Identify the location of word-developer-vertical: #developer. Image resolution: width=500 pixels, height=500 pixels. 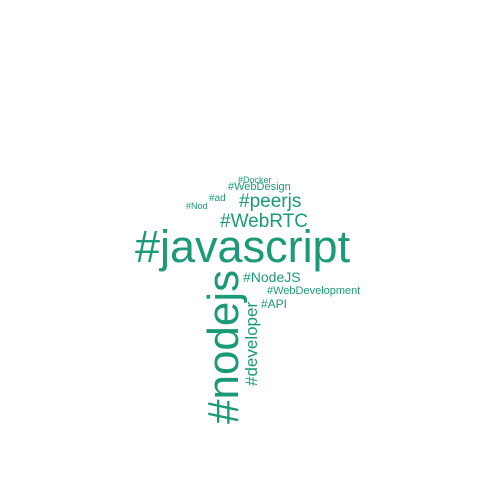
(251, 343).